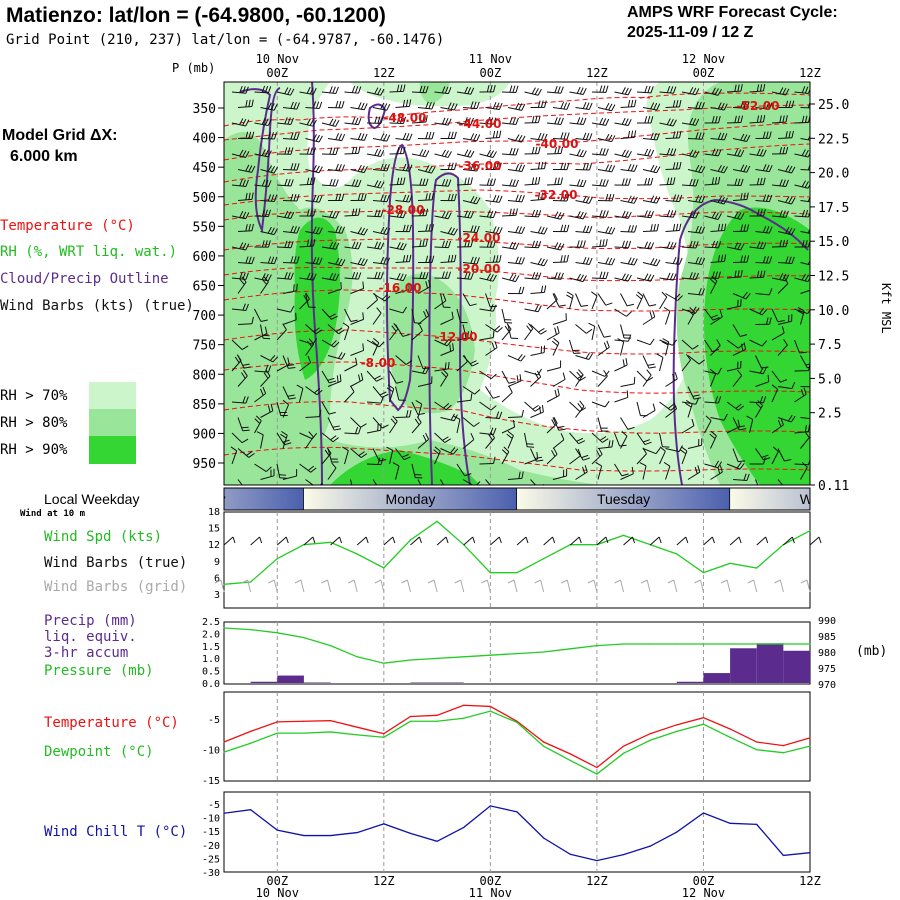  I want to click on height-tick-label: 22.5, so click(833, 139).